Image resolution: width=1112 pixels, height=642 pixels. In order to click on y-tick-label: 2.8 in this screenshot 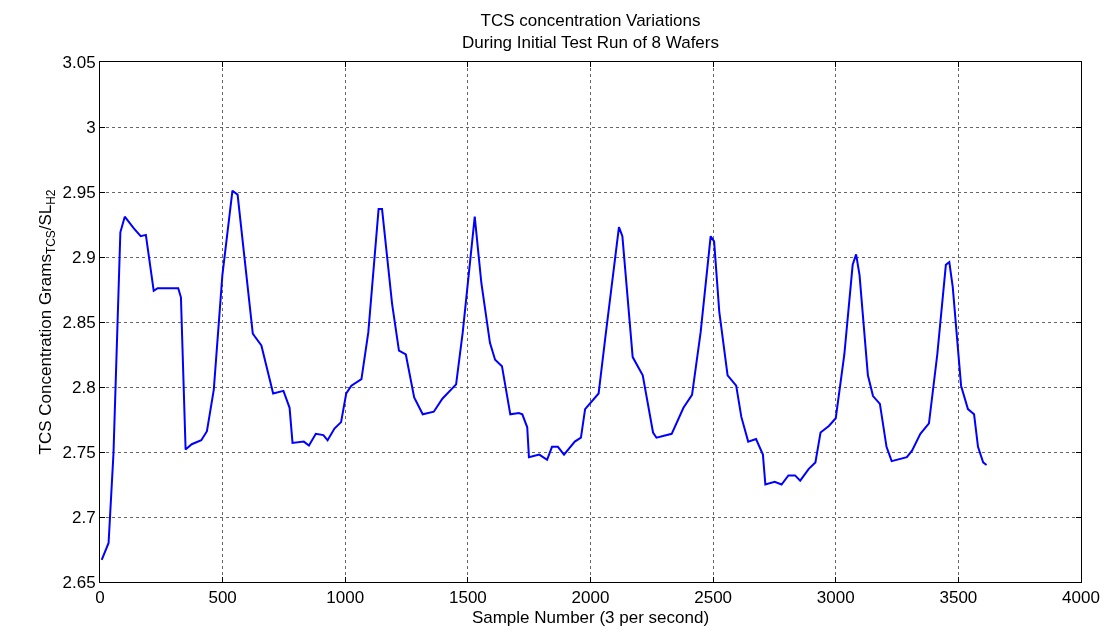, I will do `click(83, 387)`.